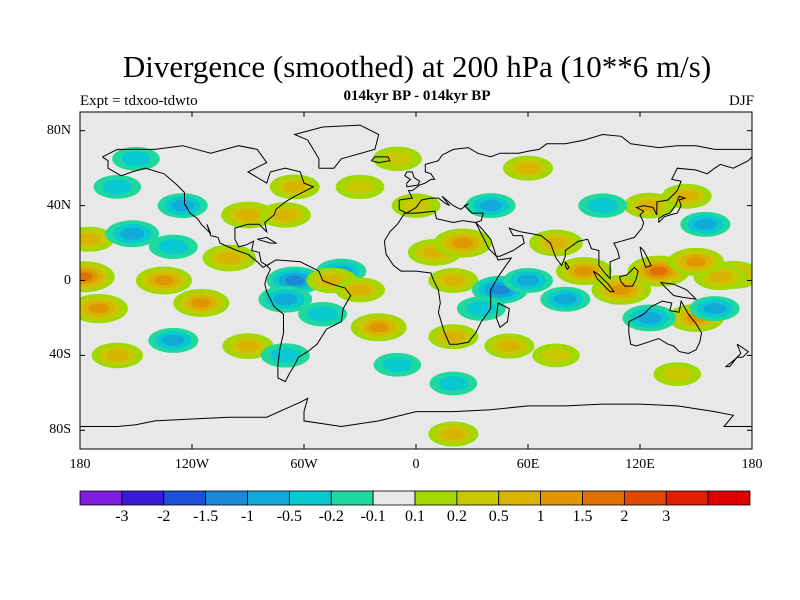 The width and height of the screenshot is (800, 600). Describe the element at coordinates (192, 464) in the screenshot. I see `lon-tick-label: 120W` at that location.